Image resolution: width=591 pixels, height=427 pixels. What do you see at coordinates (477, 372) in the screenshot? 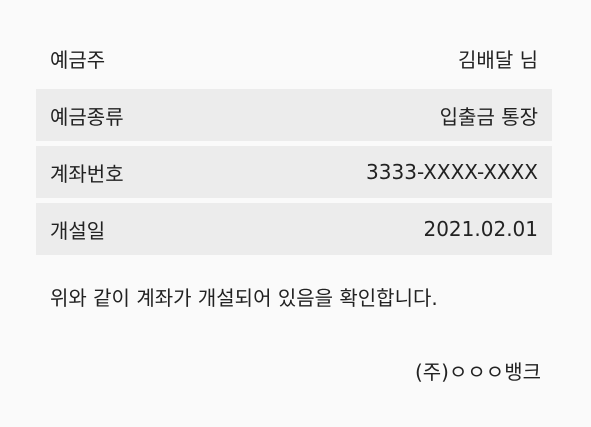
I see `issuer-name: (주)ㅇㅇㅇ뱅크` at bounding box center [477, 372].